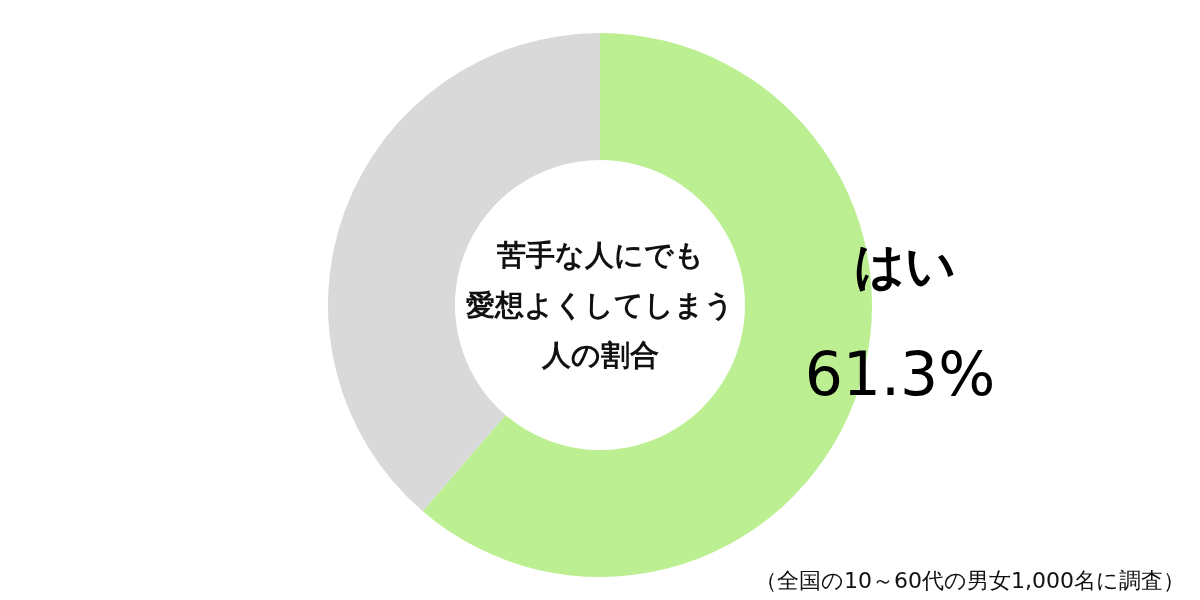 The image size is (1200, 600). Describe the element at coordinates (600, 305) in the screenshot. I see `text: 苦手な人にでも愛想よくしてしまう人の割合` at that location.